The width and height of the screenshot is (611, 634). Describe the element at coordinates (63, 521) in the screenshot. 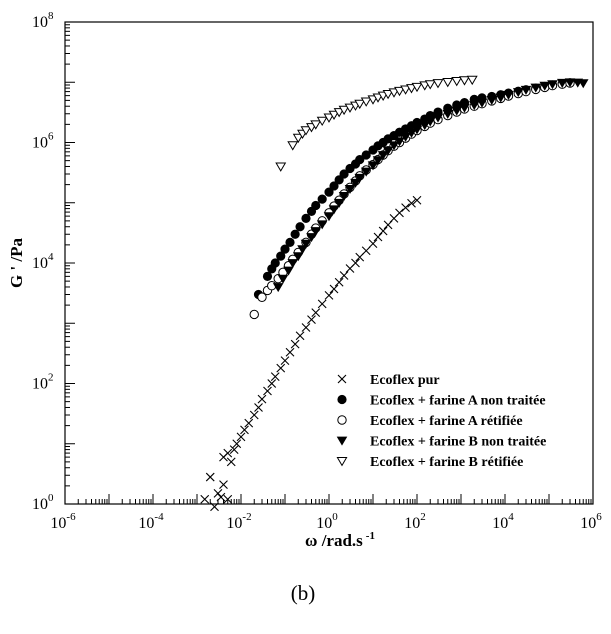

I see `x-tick-label: 10⁻⁶` at that location.